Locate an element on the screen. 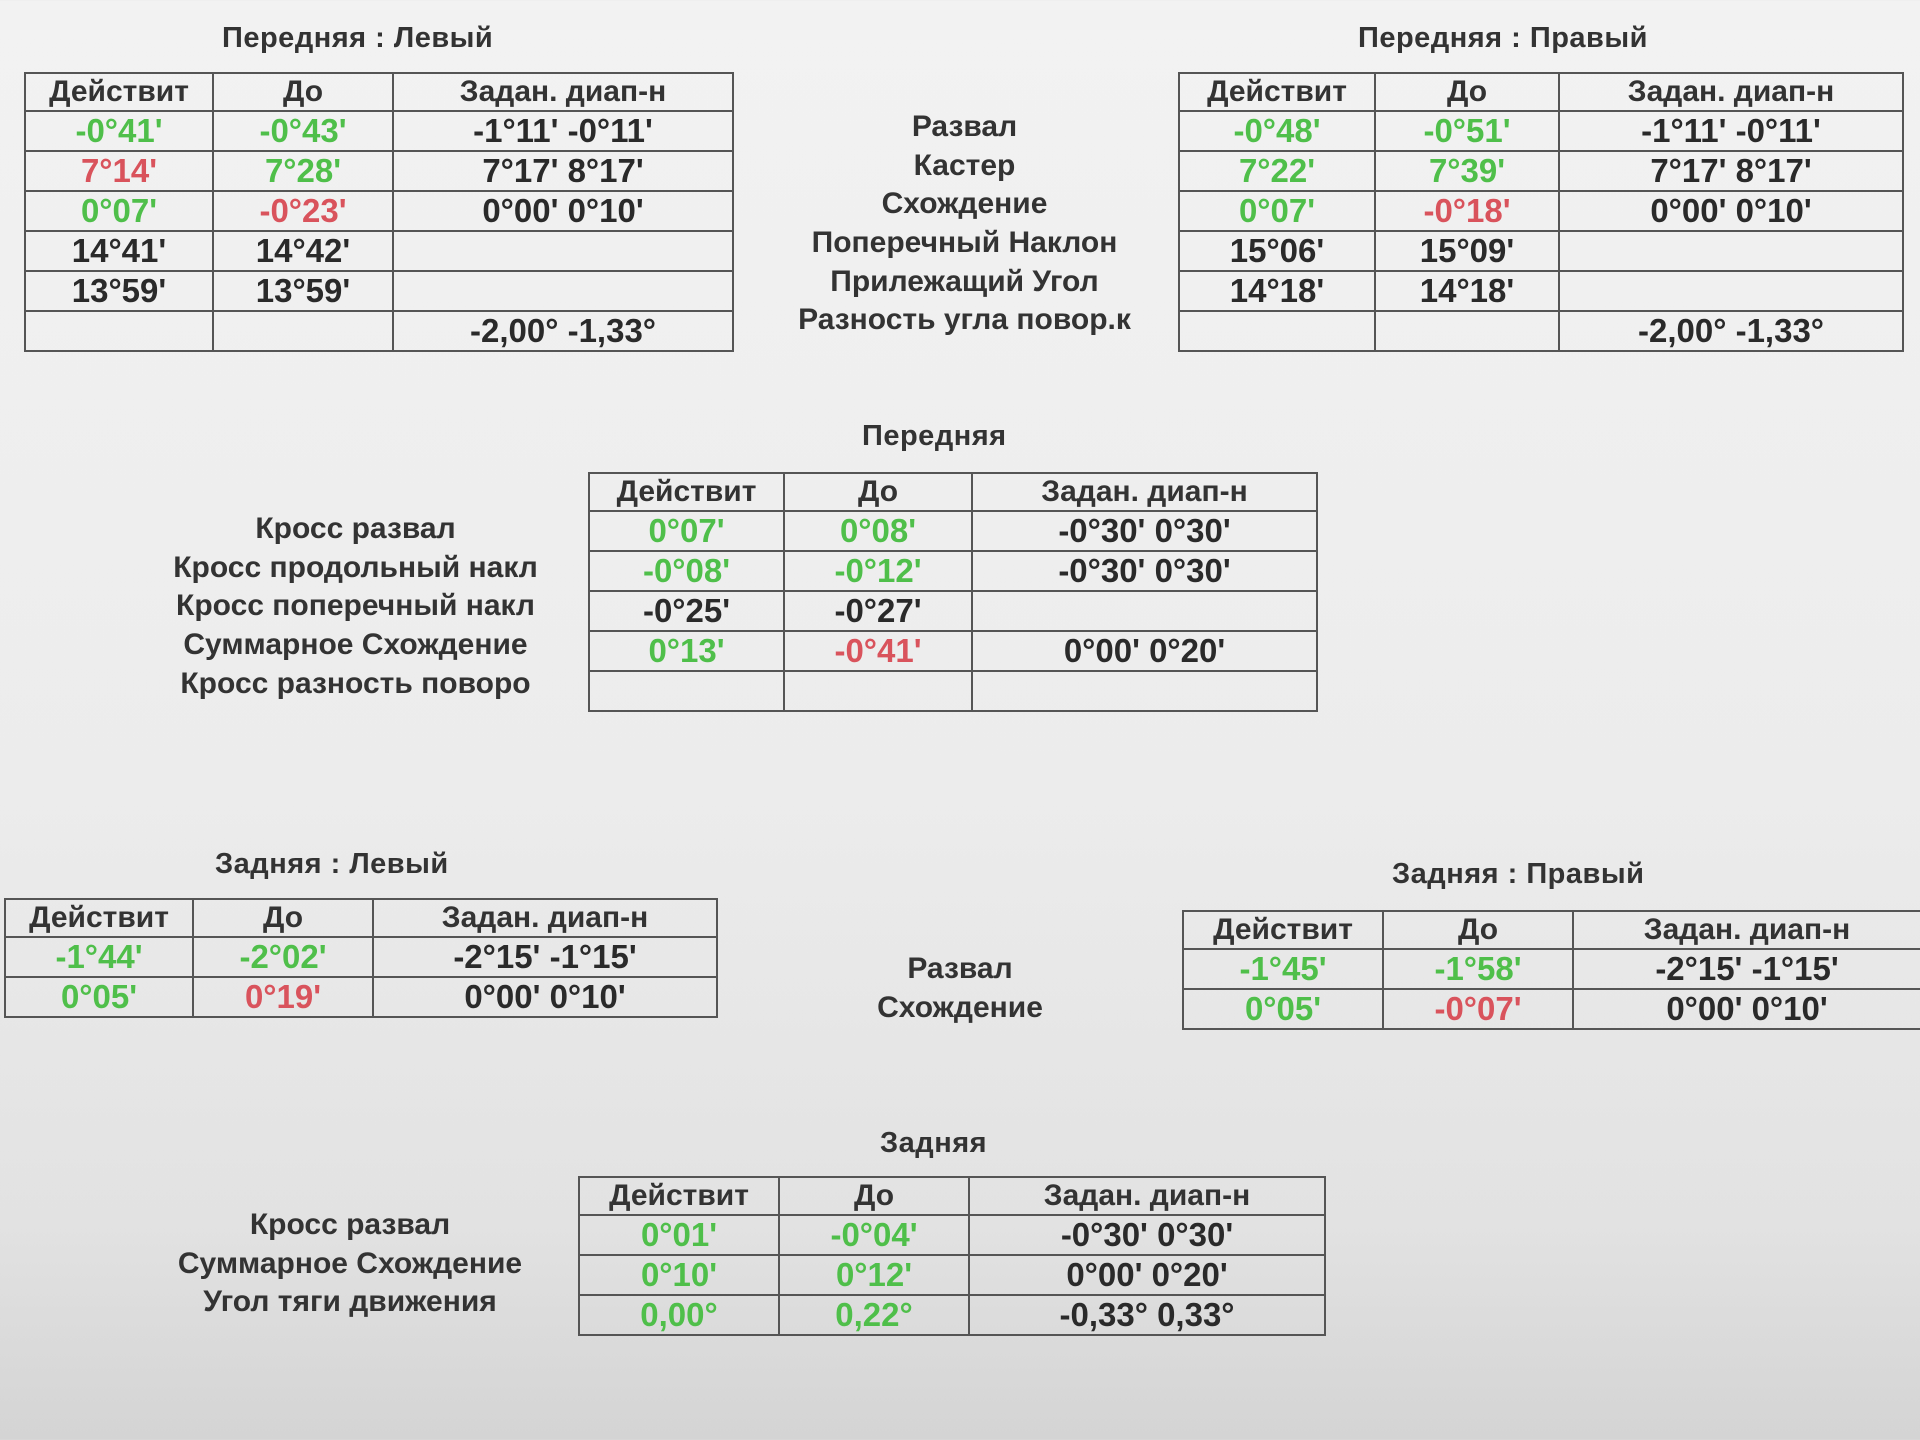 Image resolution: width=1920 pixels, height=1440 pixels. before-cell: -2°02' is located at coordinates (283, 957).